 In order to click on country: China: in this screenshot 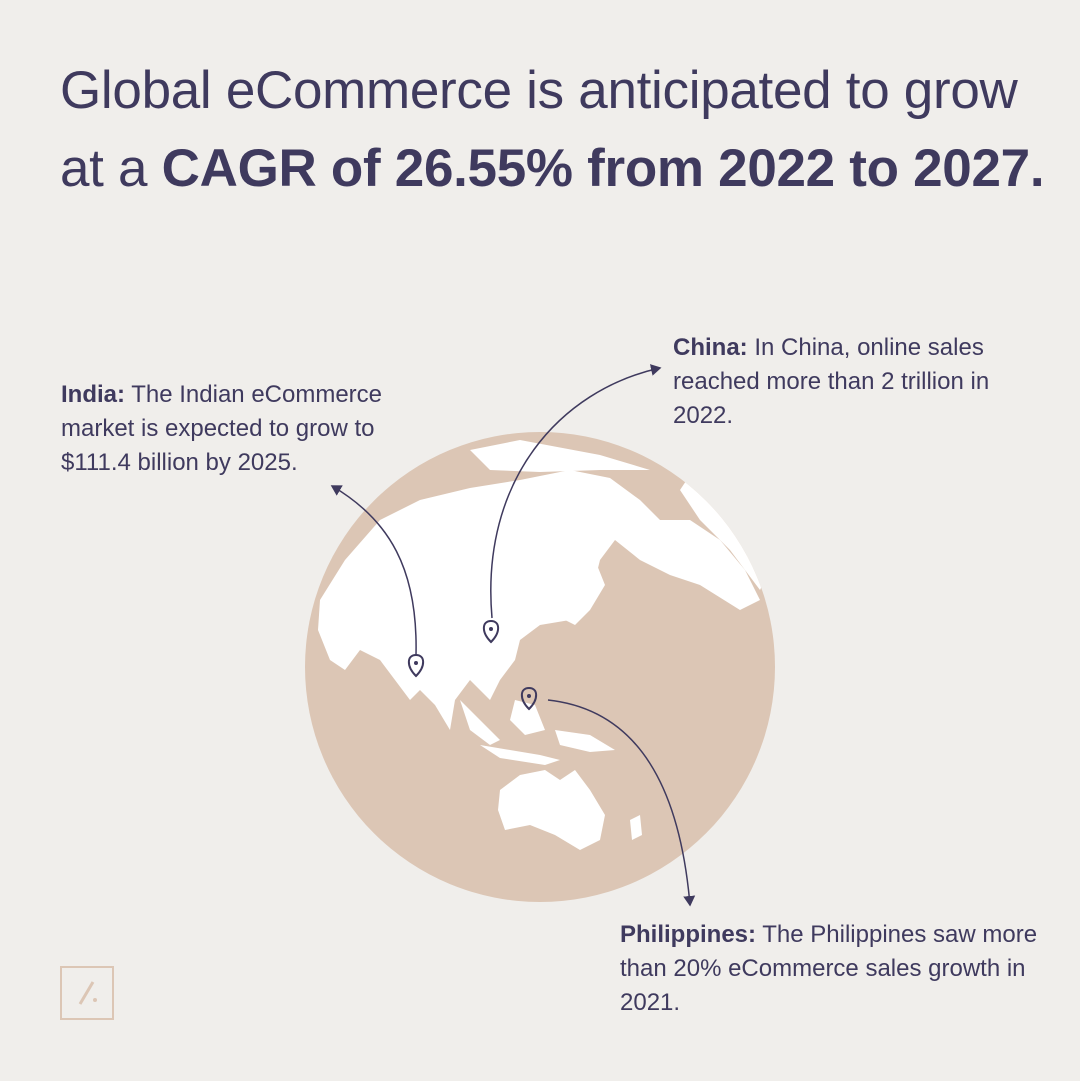, I will do `click(710, 347)`.